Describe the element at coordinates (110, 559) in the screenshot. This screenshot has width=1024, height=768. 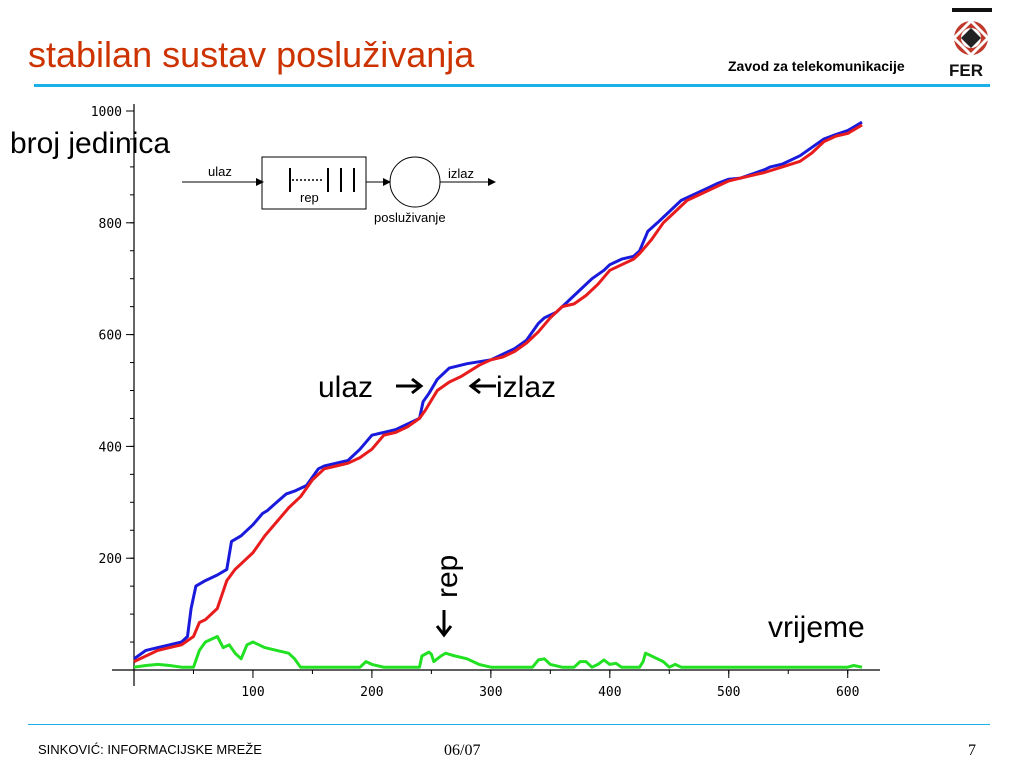
I see `y-tick-label: 200` at that location.